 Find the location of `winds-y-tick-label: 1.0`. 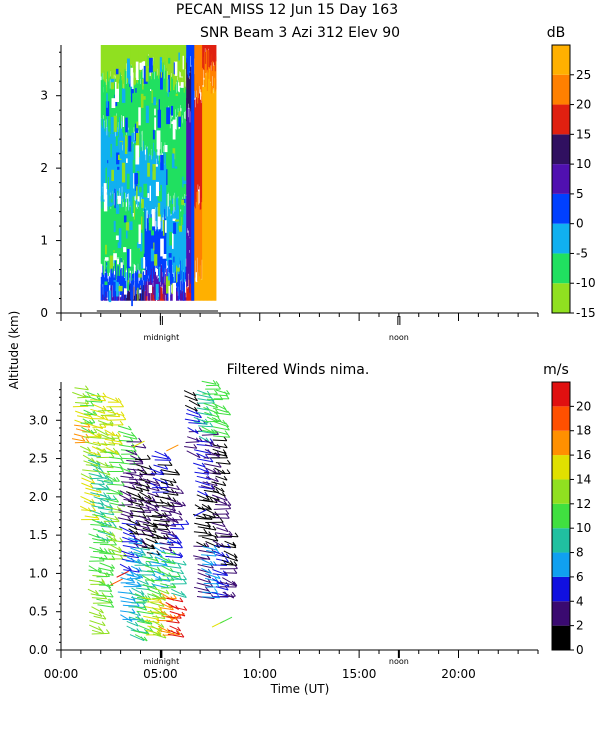

winds-y-tick-label: 1.0 is located at coordinates (38, 573).